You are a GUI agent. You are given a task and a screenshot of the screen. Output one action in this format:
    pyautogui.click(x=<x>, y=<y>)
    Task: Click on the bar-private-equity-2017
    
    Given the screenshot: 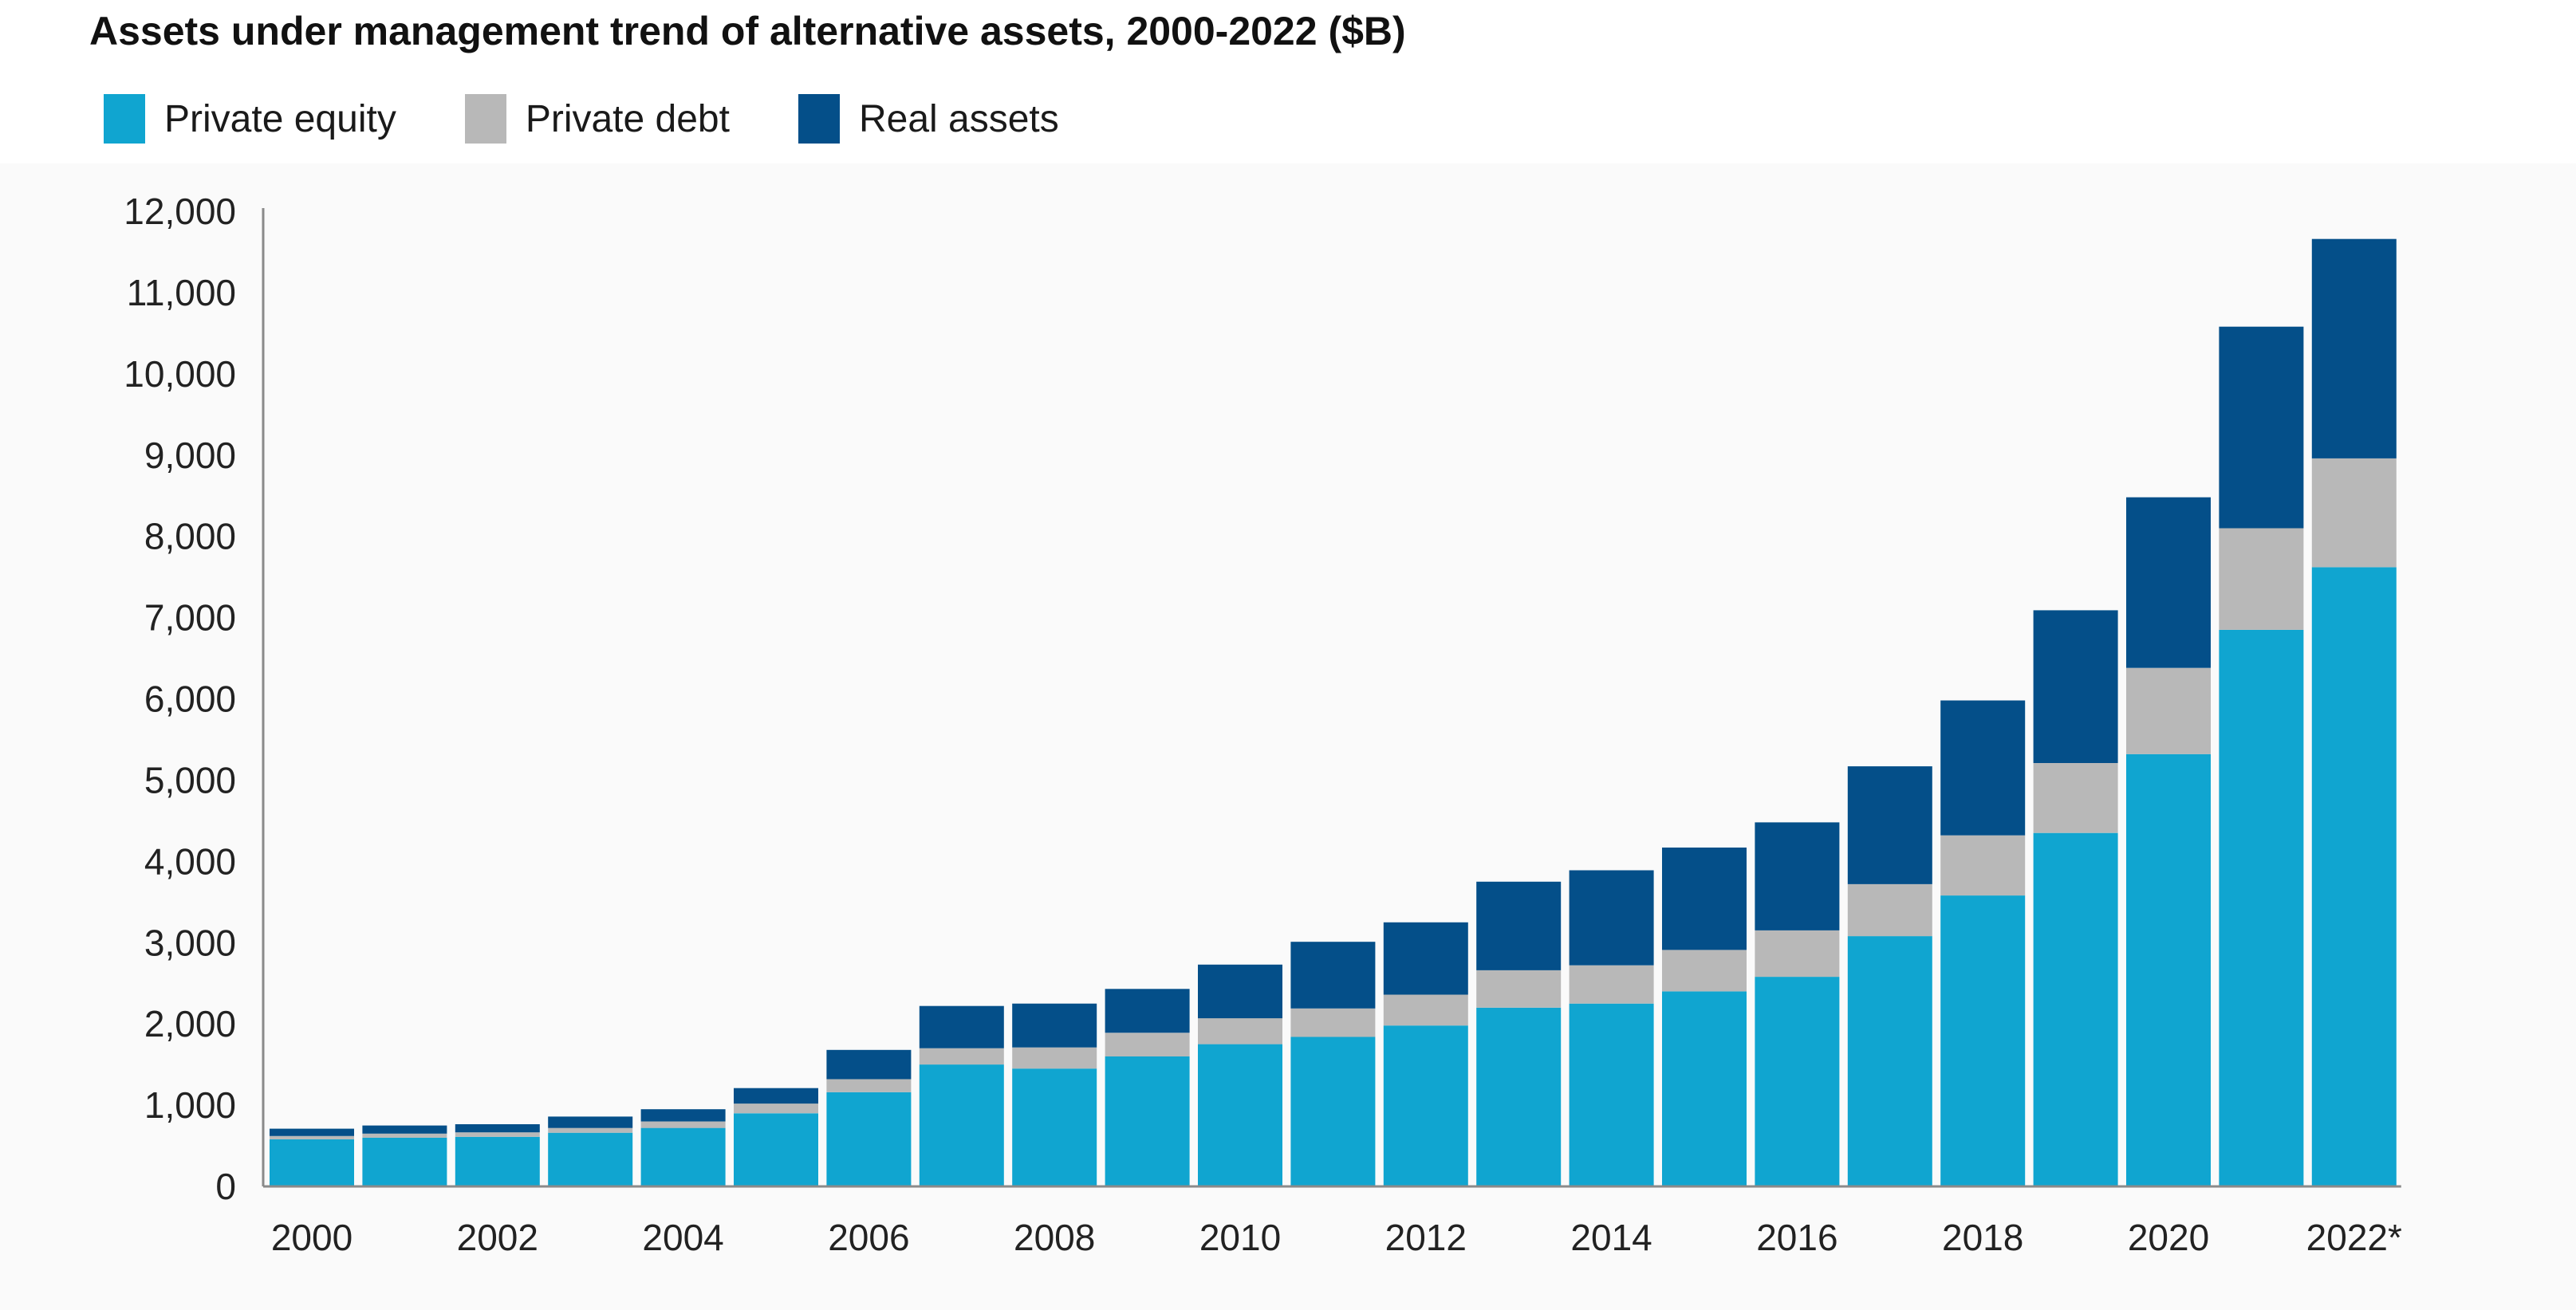 What is the action you would take?
    pyautogui.click(x=1889, y=1061)
    